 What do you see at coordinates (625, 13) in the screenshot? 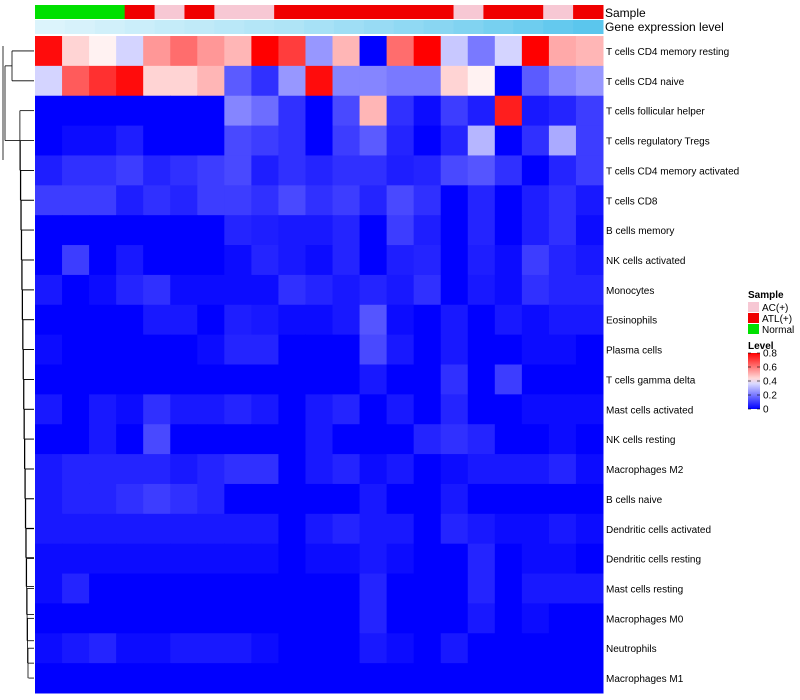
I see `sample-annotation-label: Sample` at bounding box center [625, 13].